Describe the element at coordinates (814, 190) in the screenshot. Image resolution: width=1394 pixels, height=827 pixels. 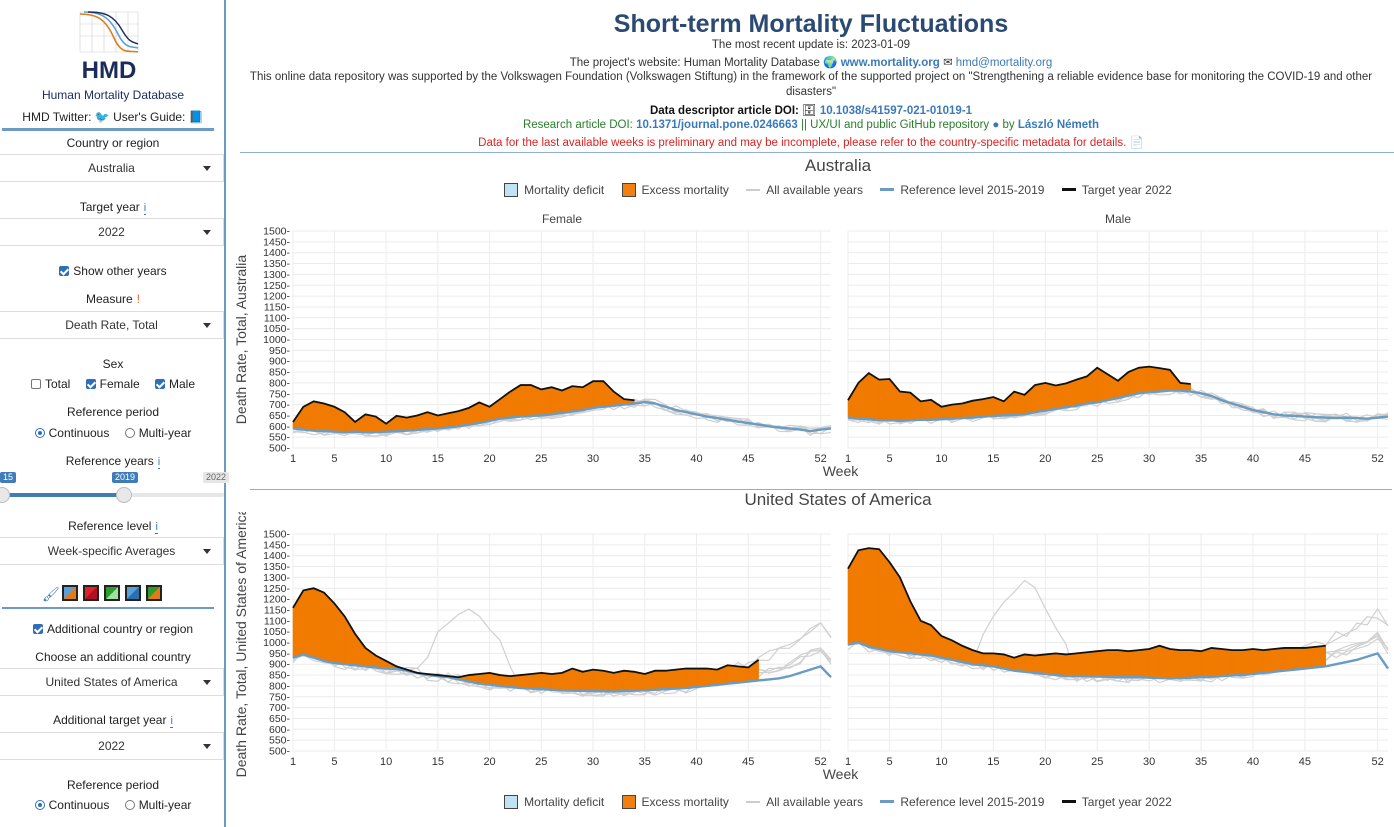
I see `legend-all-years-label: All available years` at that location.